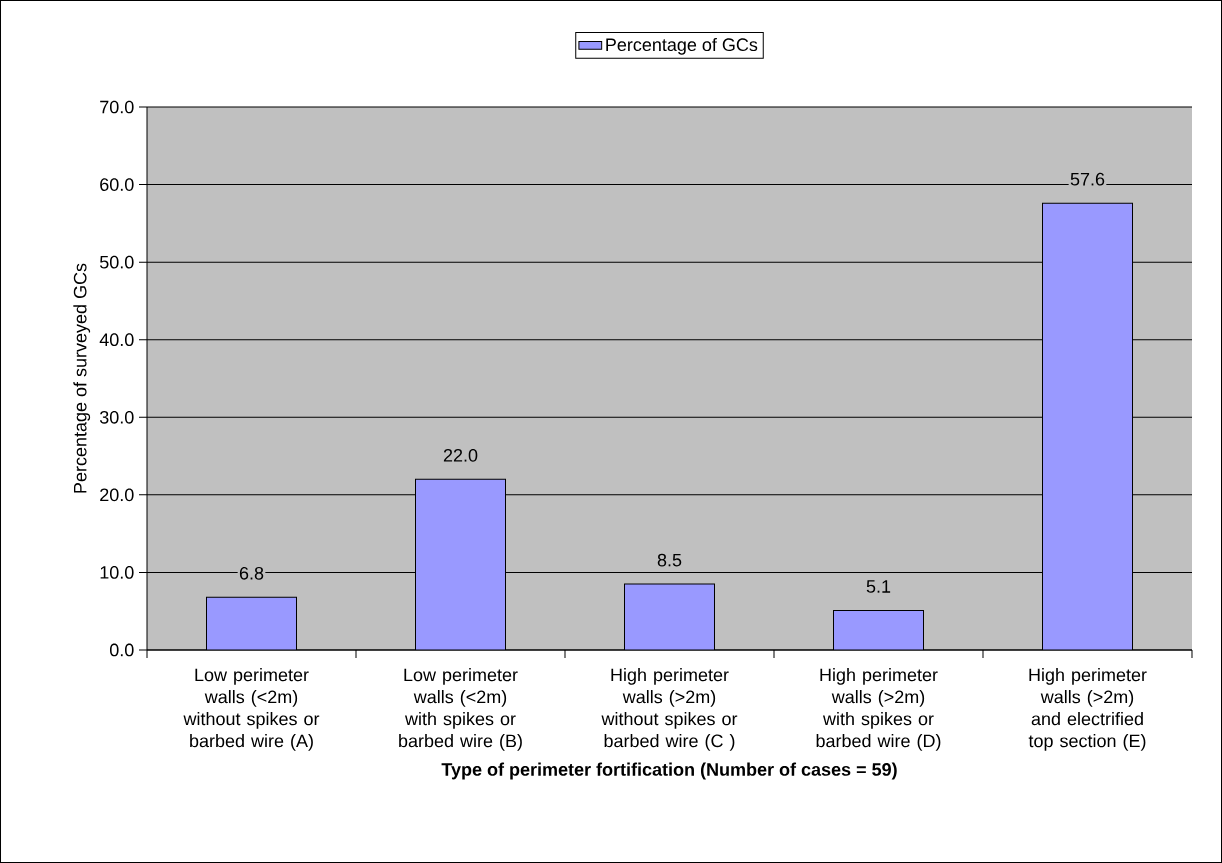 Image resolution: width=1222 pixels, height=863 pixels. I want to click on x-tick-label: High perimeter walls (>2m) without spikes or barbed wire (C ), so click(669, 709).